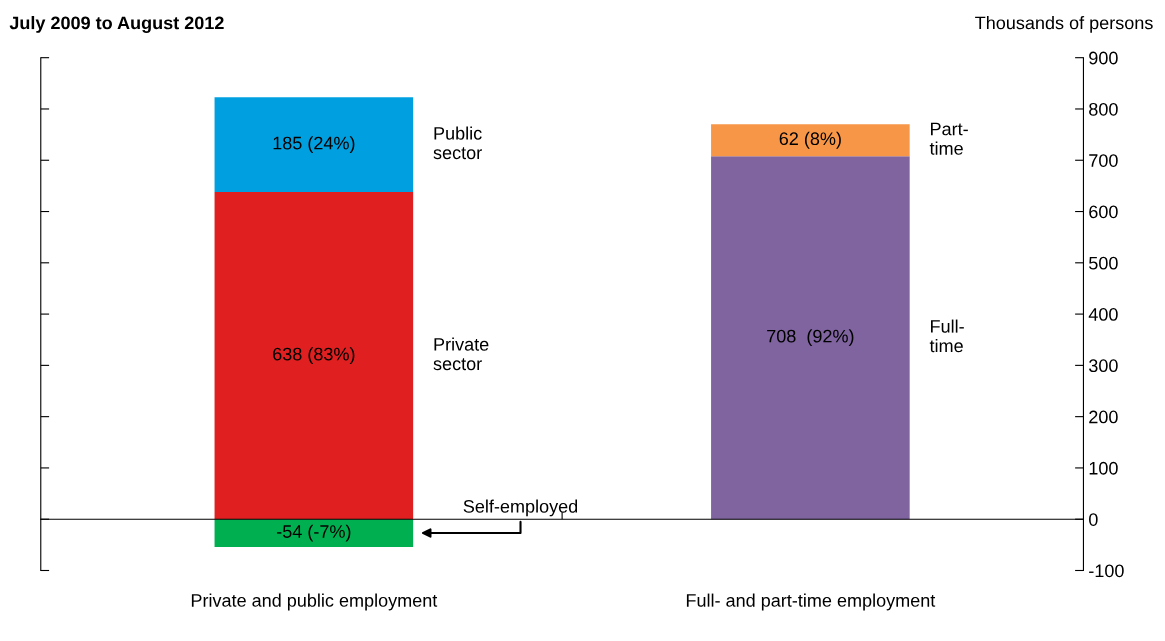 This screenshot has height=641, width=1165. Describe the element at coordinates (116, 24) in the screenshot. I see `chart-title: July 2009 to August 2012` at that location.